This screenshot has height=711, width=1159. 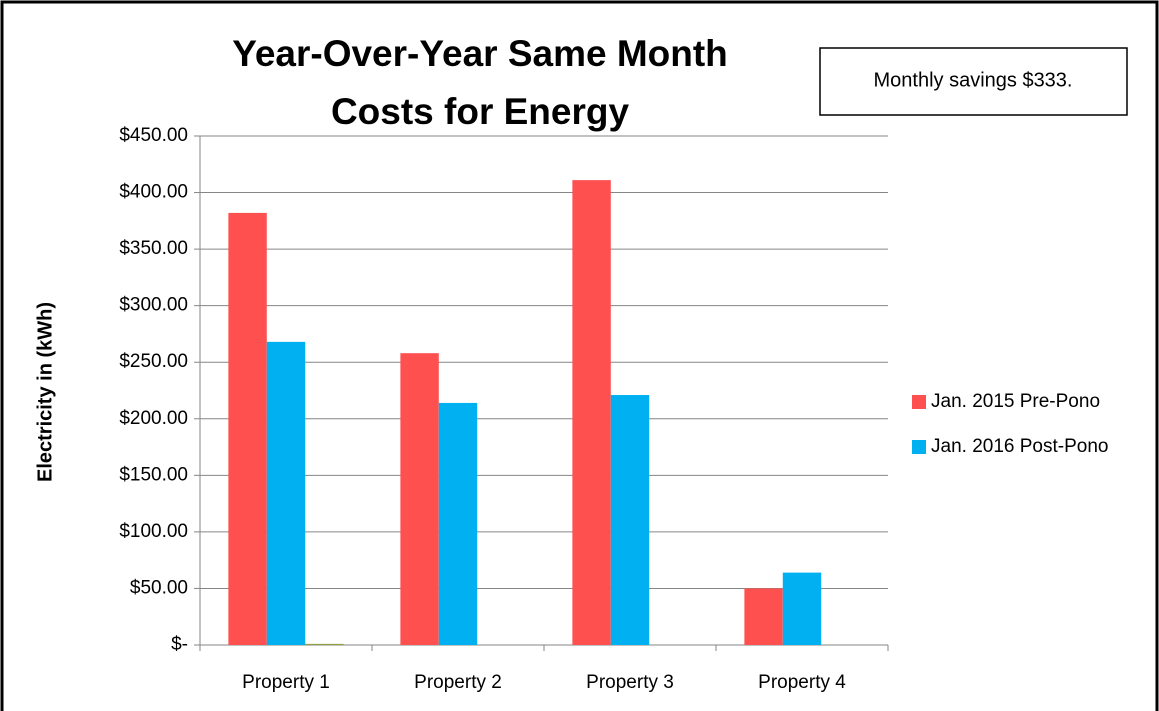 I want to click on annotation: Monthly savings $333., so click(x=972, y=80).